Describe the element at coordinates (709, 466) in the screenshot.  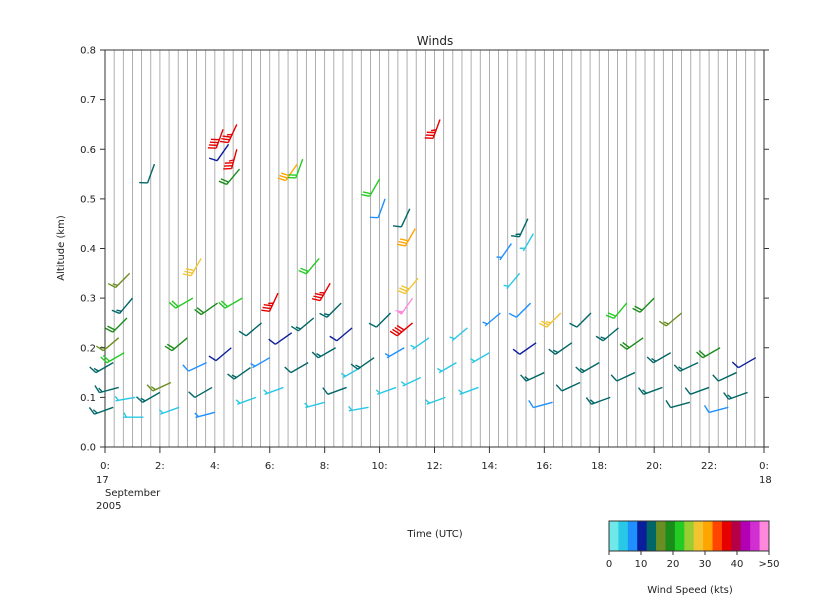
I see `x-tick-label: 22:` at that location.